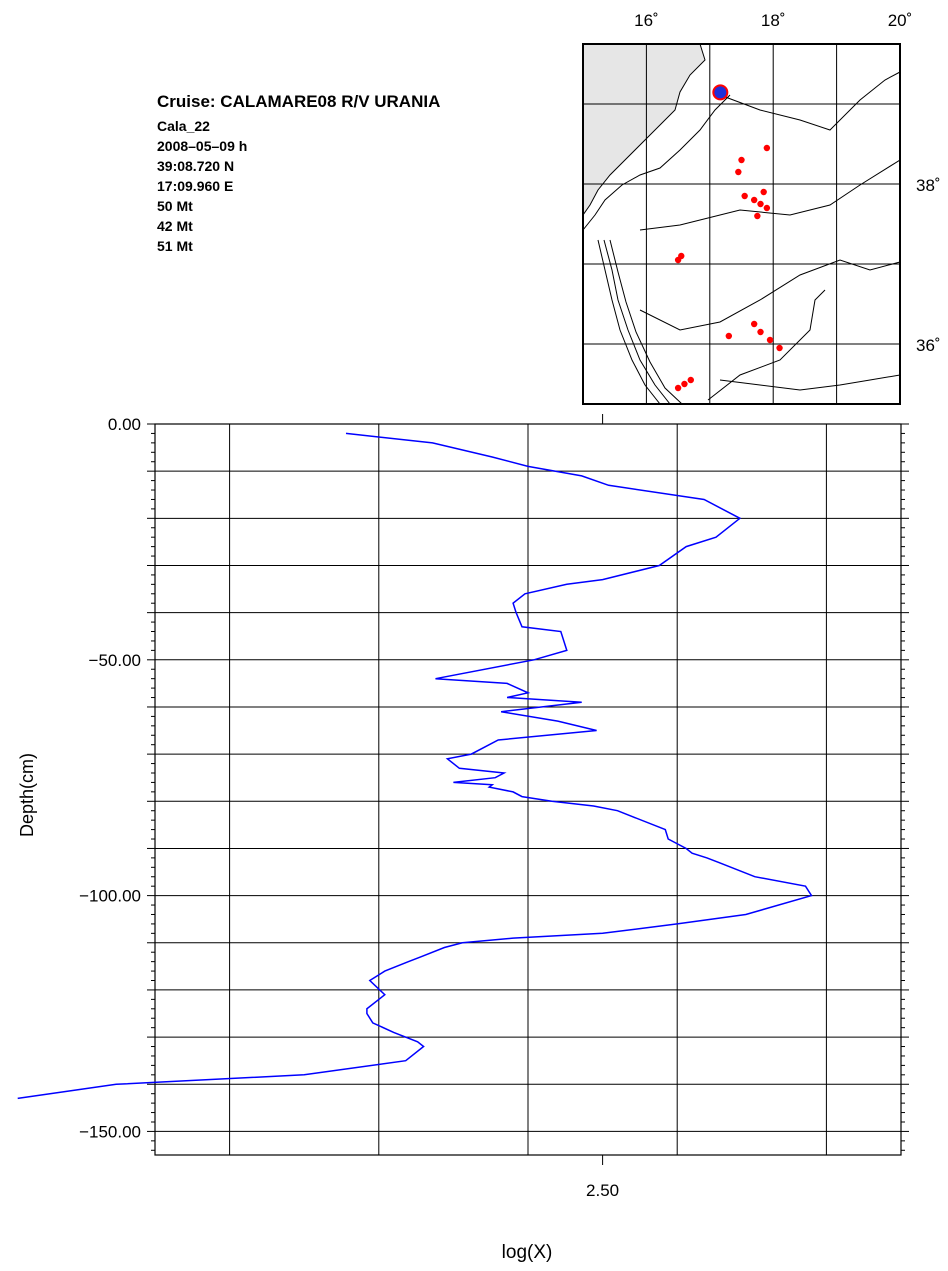  I want to click on y-axis-label: Depth(cm), so click(27, 795).